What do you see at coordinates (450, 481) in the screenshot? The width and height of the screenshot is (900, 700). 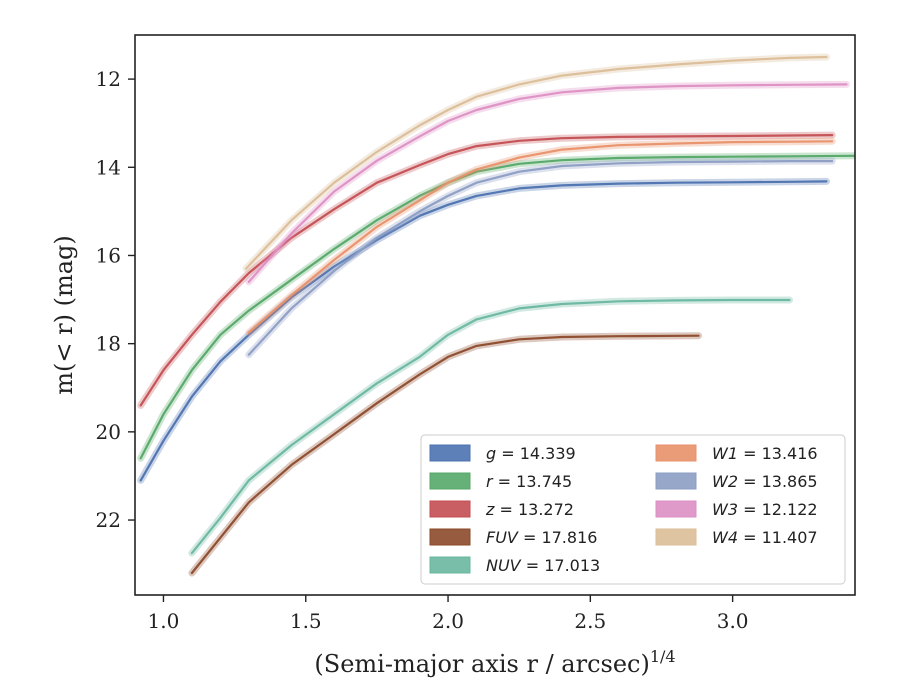 I see `legend-swatch-r` at bounding box center [450, 481].